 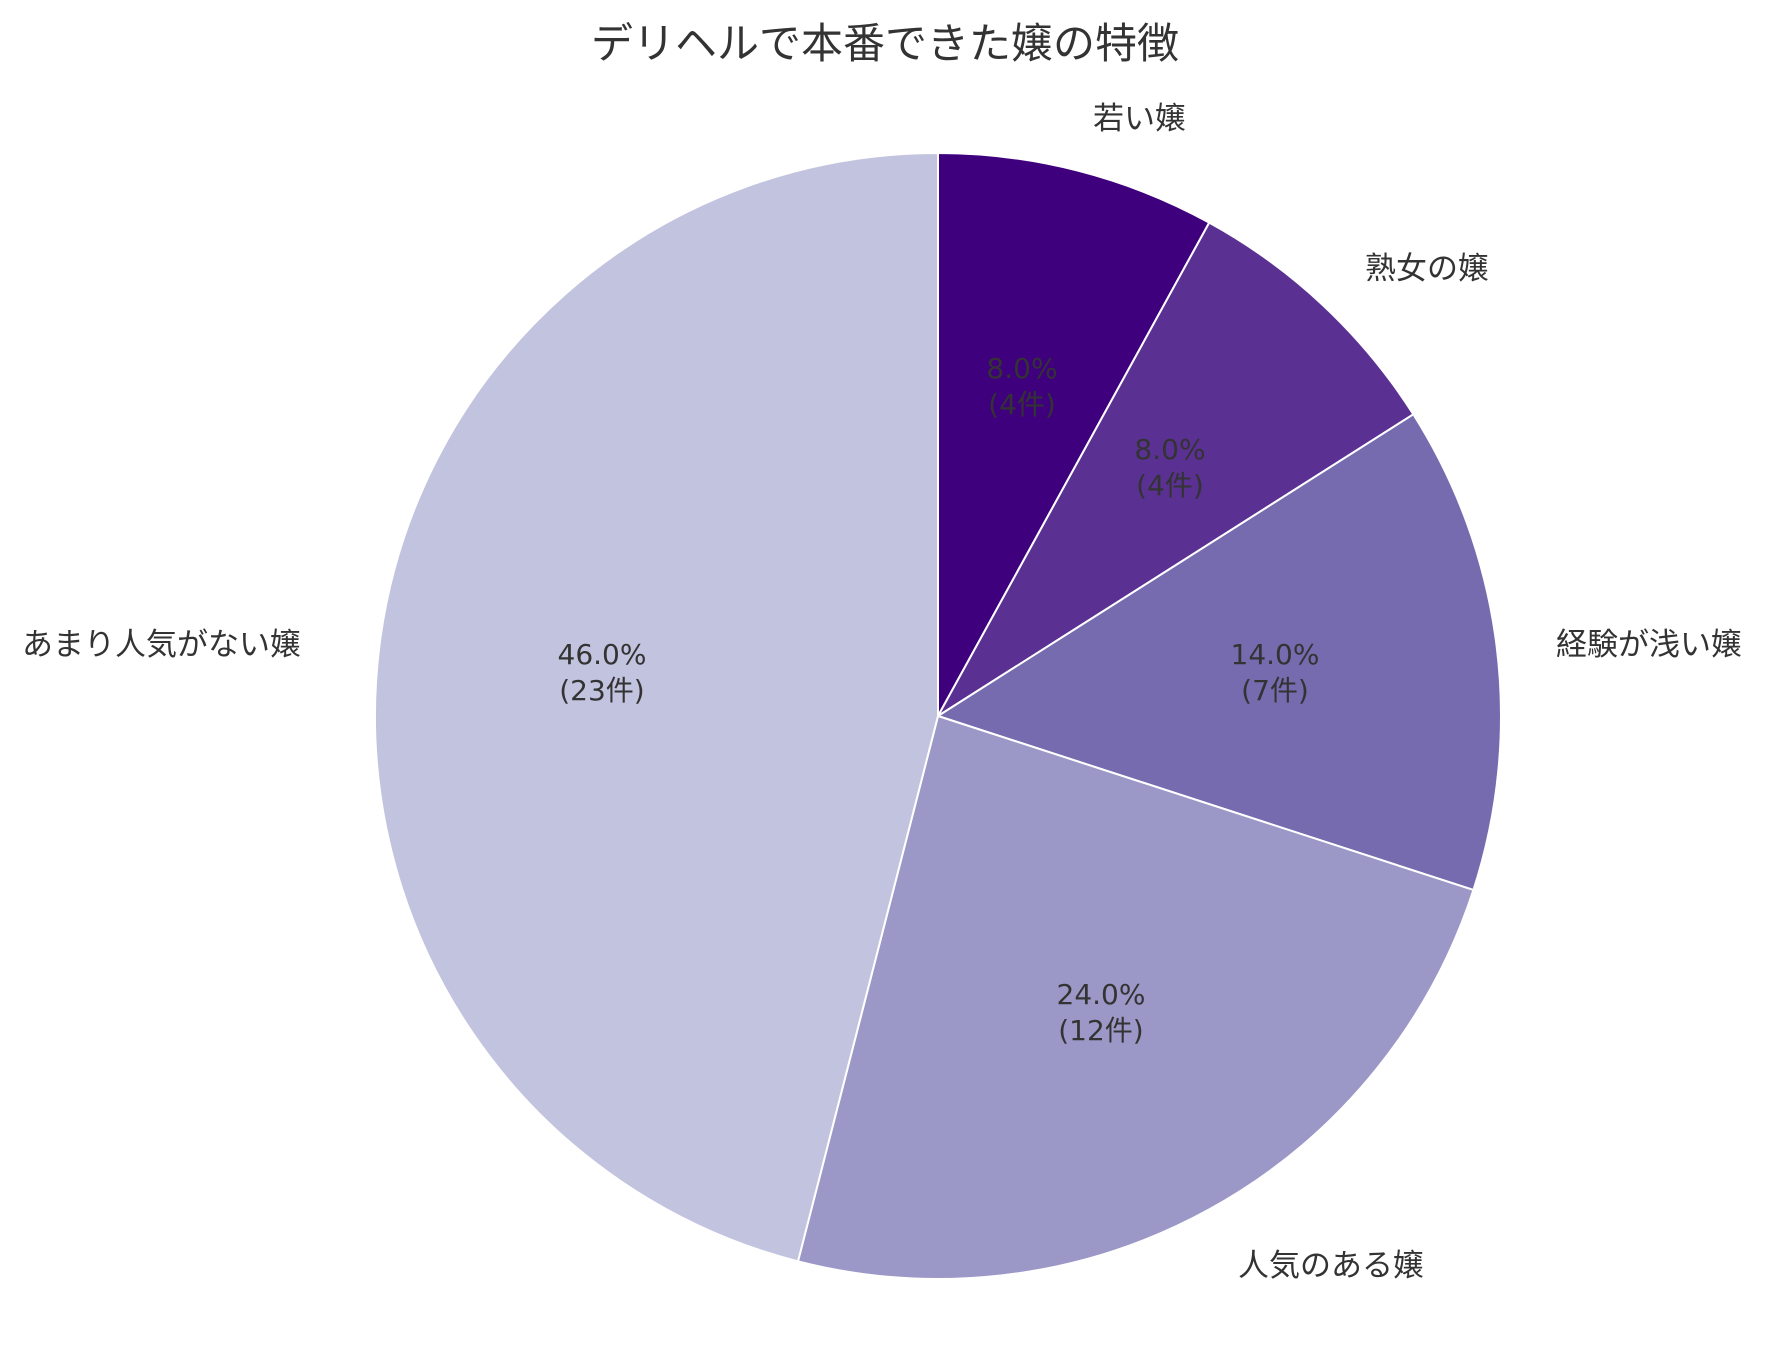 What do you see at coordinates (1275, 690) in the screenshot?
I see `slice-count-inexperienced: (7件)` at bounding box center [1275, 690].